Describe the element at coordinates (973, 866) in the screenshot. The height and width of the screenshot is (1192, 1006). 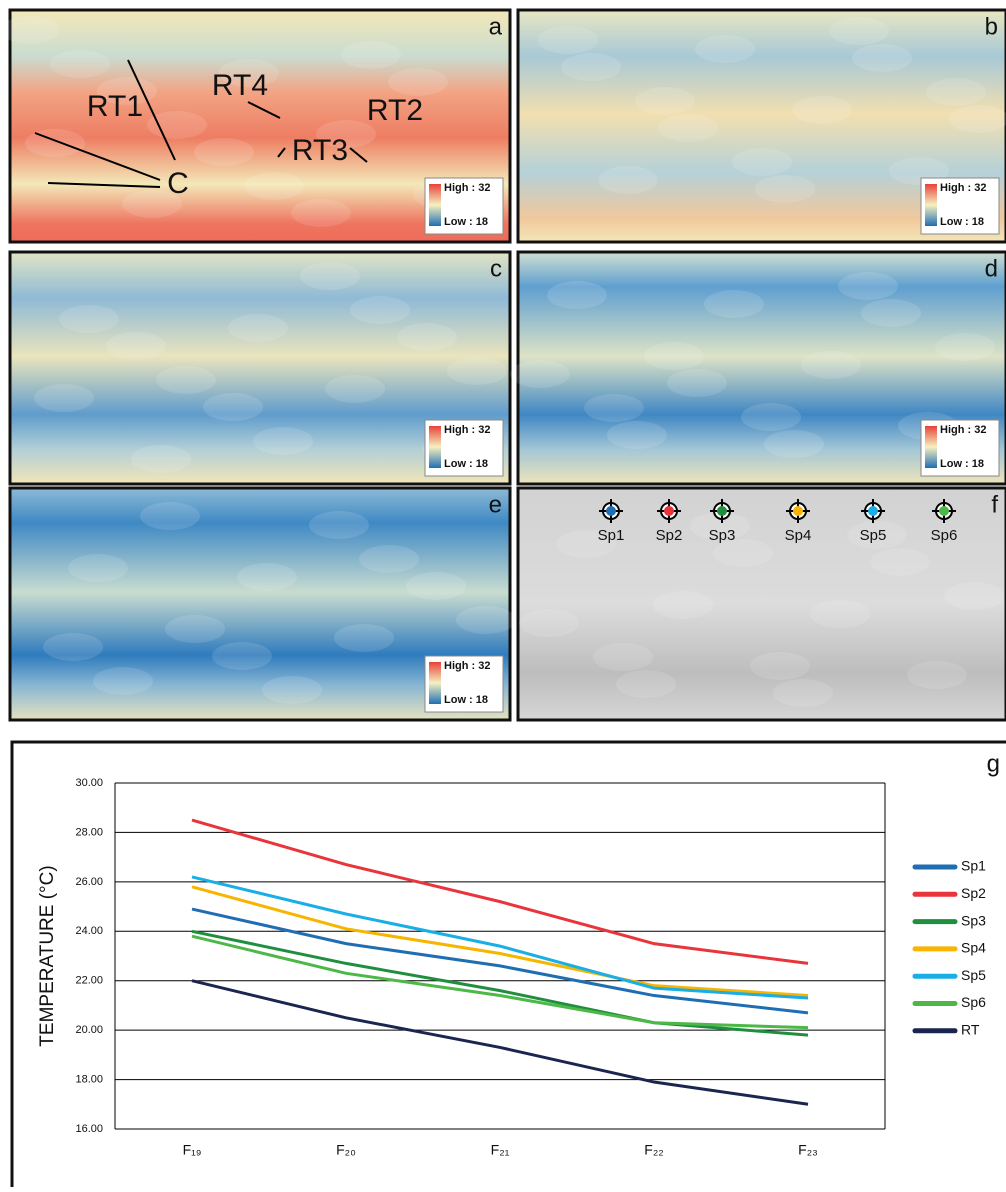
I see `legend-label: Sp1` at that location.